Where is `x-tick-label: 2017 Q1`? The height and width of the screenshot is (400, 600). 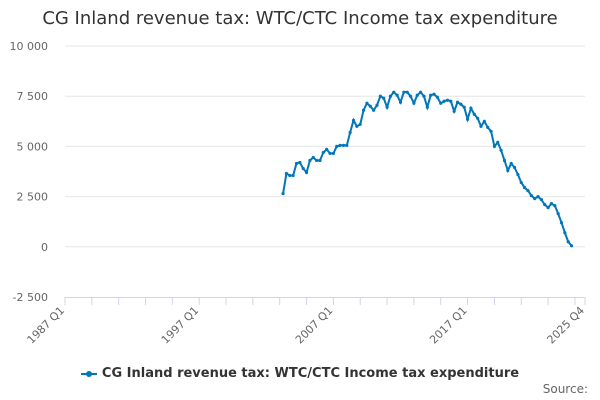 x-tick-label: 2017 Q1 is located at coordinates (448, 325).